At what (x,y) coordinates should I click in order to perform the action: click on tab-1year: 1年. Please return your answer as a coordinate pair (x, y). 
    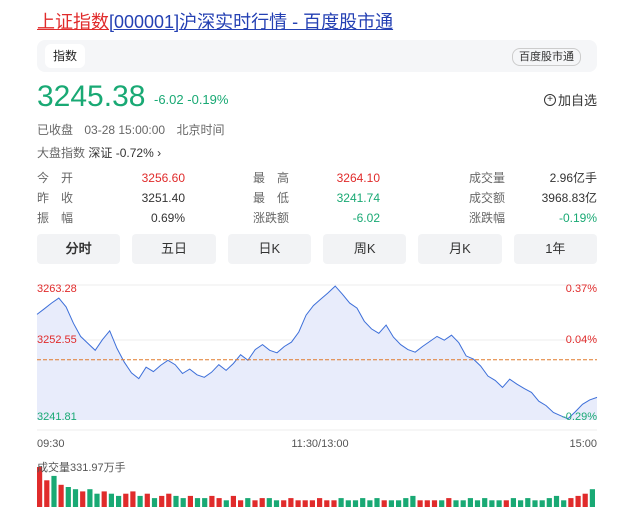
    Looking at the image, I should click on (555, 249).